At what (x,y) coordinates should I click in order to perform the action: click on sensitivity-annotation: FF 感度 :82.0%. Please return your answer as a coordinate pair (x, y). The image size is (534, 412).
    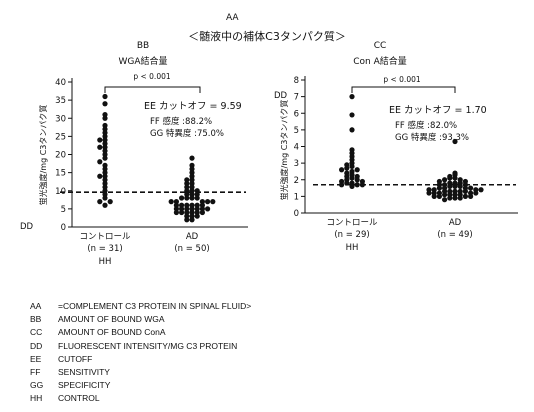
    Looking at the image, I should click on (426, 125).